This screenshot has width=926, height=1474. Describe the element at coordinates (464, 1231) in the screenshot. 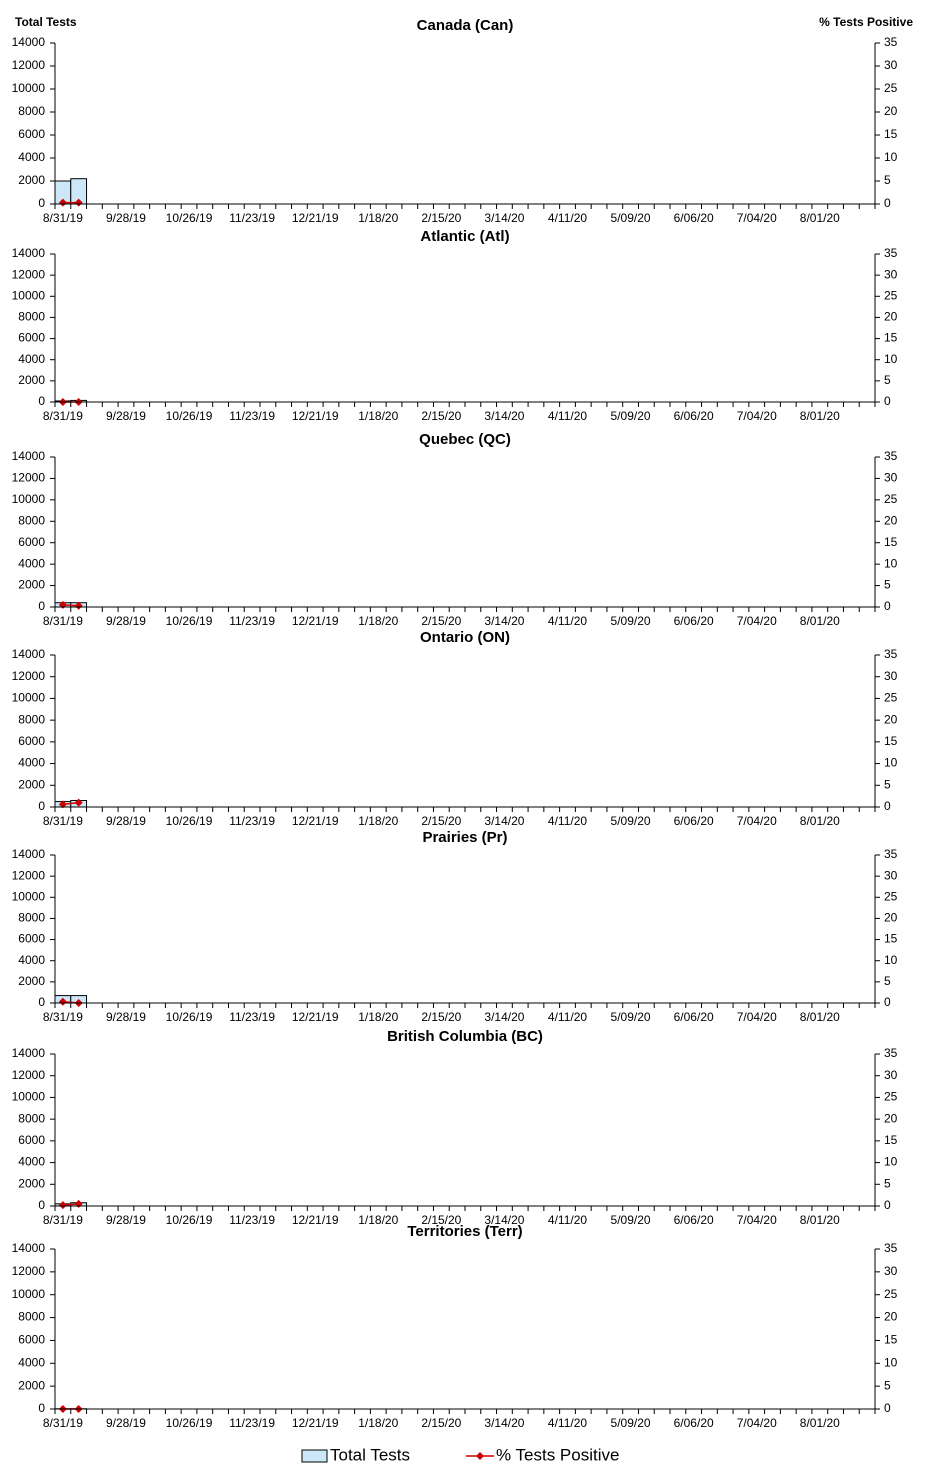

I see `chart-title: Territories (Terr)` at that location.